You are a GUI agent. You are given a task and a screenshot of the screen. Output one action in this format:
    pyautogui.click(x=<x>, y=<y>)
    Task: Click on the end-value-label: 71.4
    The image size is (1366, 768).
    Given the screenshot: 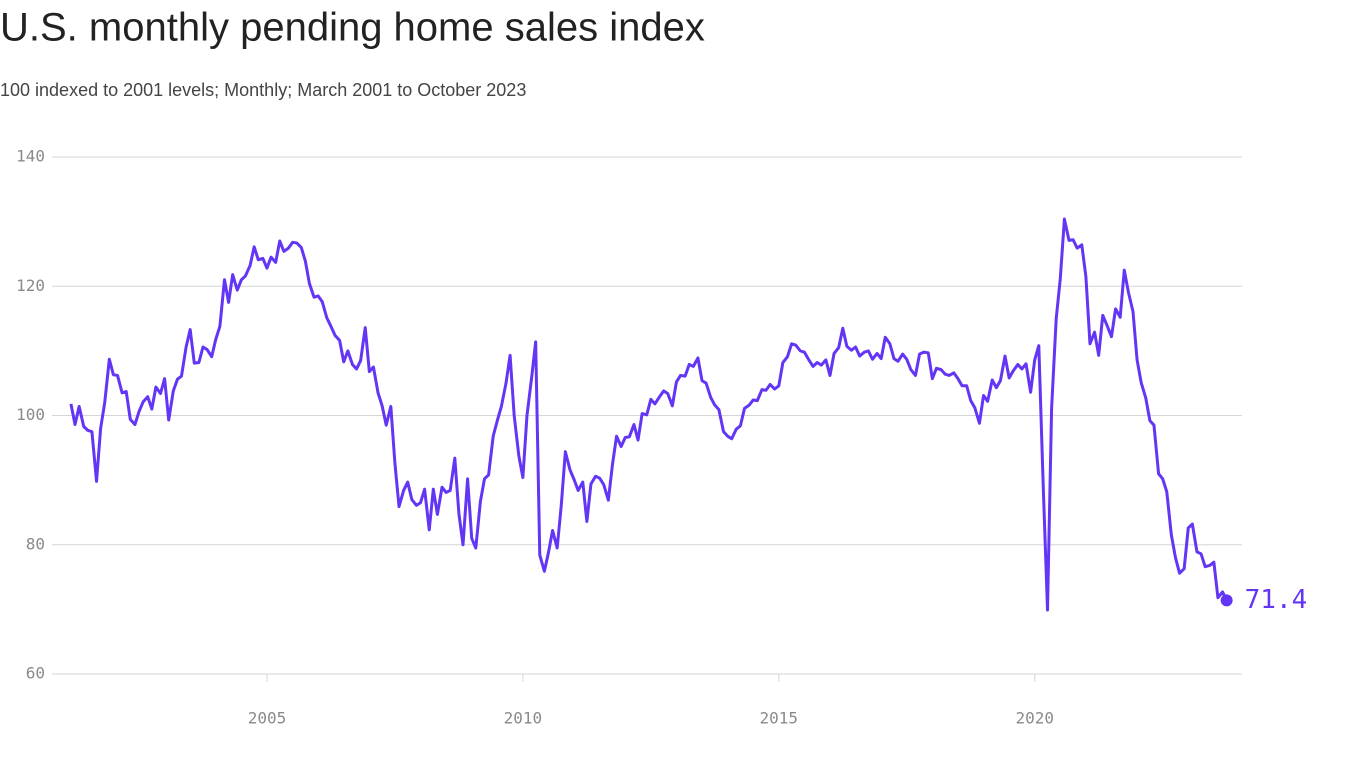 What is the action you would take?
    pyautogui.click(x=1276, y=600)
    